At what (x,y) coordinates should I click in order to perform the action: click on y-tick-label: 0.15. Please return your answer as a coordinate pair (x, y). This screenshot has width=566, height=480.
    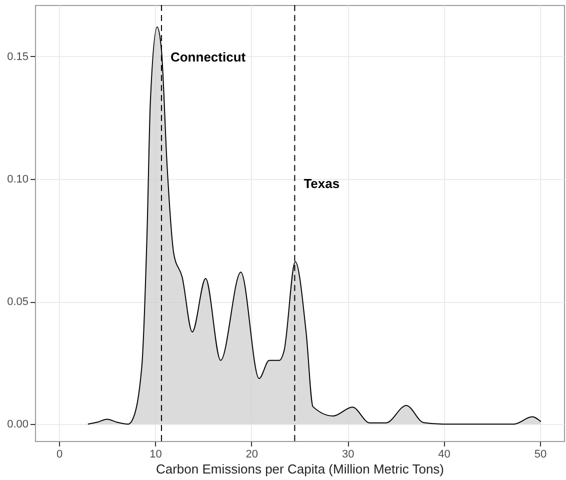
    Looking at the image, I should click on (17, 56).